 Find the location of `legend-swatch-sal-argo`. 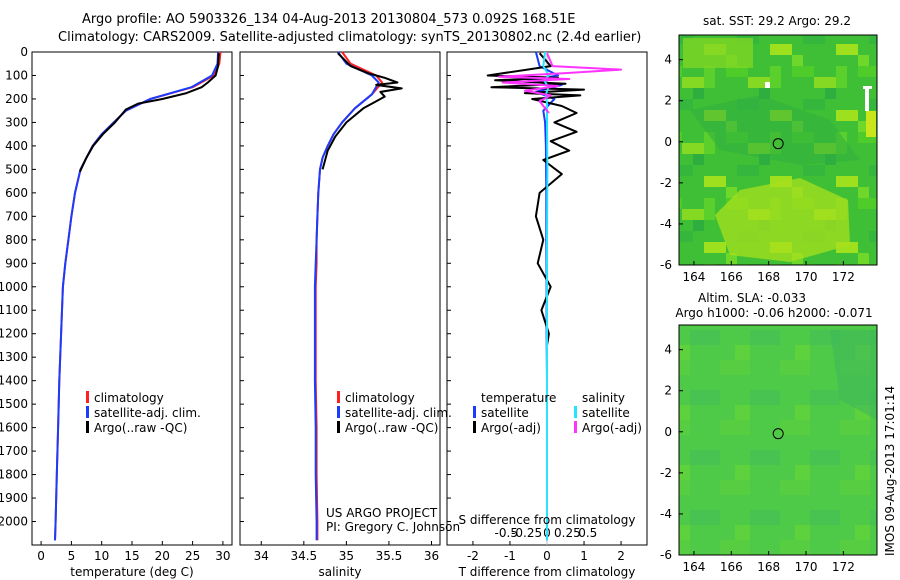

legend-swatch-sal-argo is located at coordinates (575, 427).